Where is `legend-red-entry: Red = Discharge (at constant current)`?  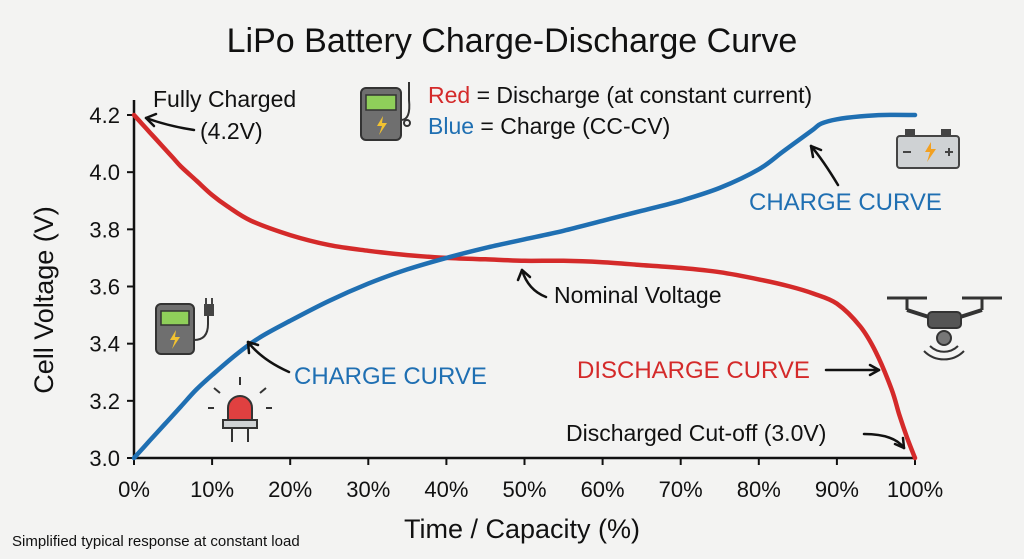
legend-red-entry: Red = Discharge (at constant current) is located at coordinates (620, 95).